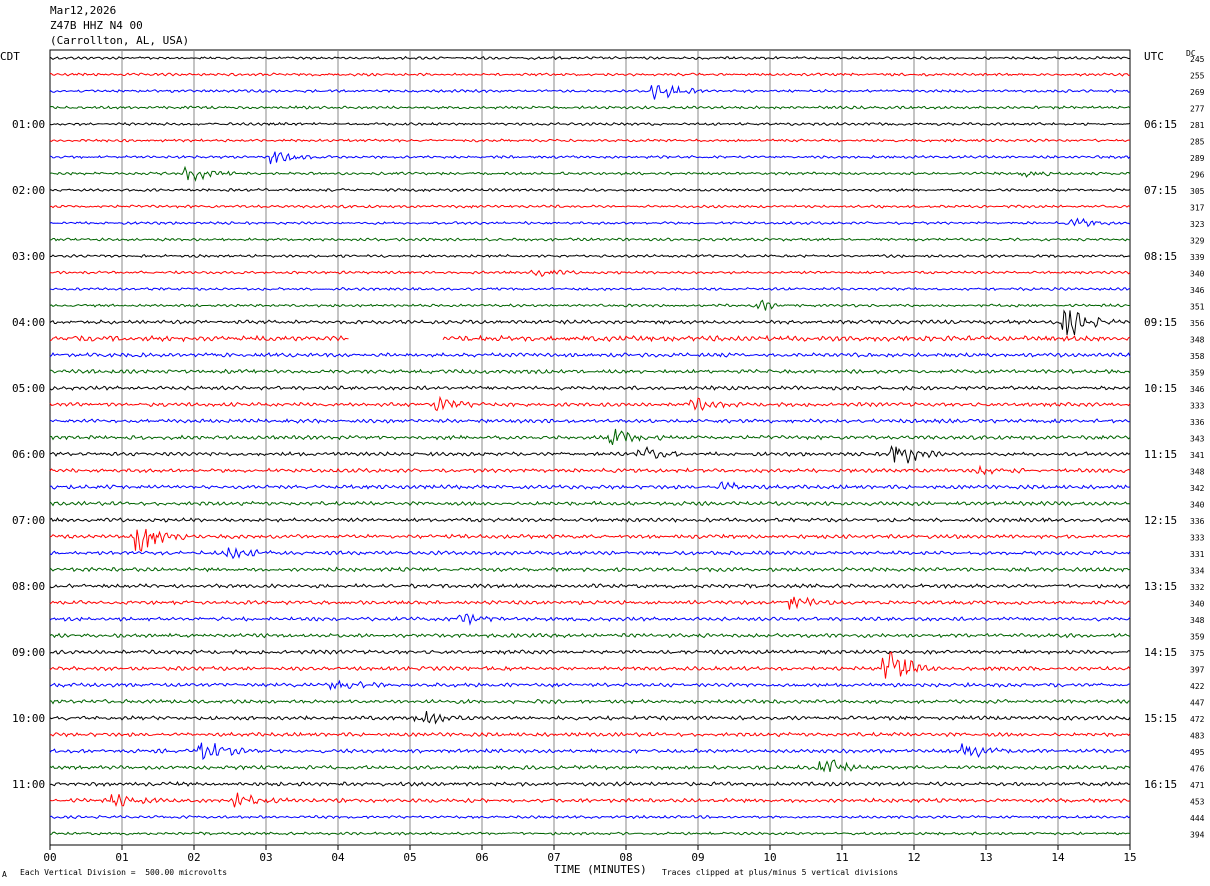  What do you see at coordinates (1197, 92) in the screenshot?
I see `dc-offset-2: 269` at bounding box center [1197, 92].